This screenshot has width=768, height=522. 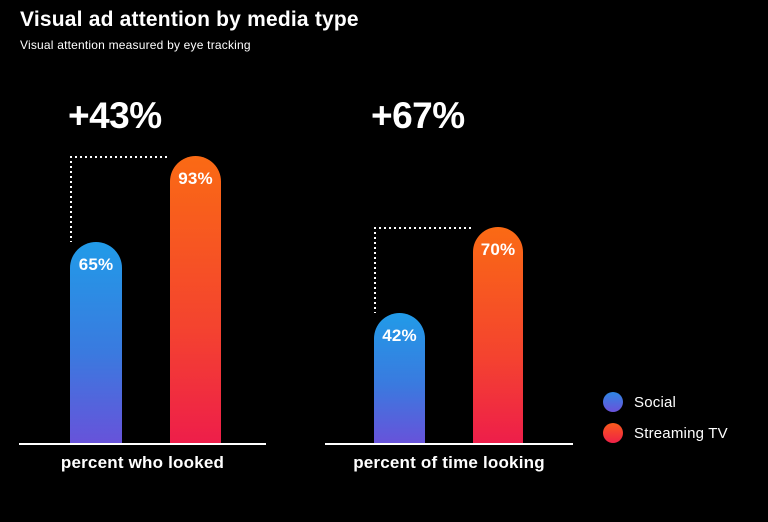 I want to click on bar-streaming-tv-percent-of-time-looking: 70%, so click(x=498, y=335).